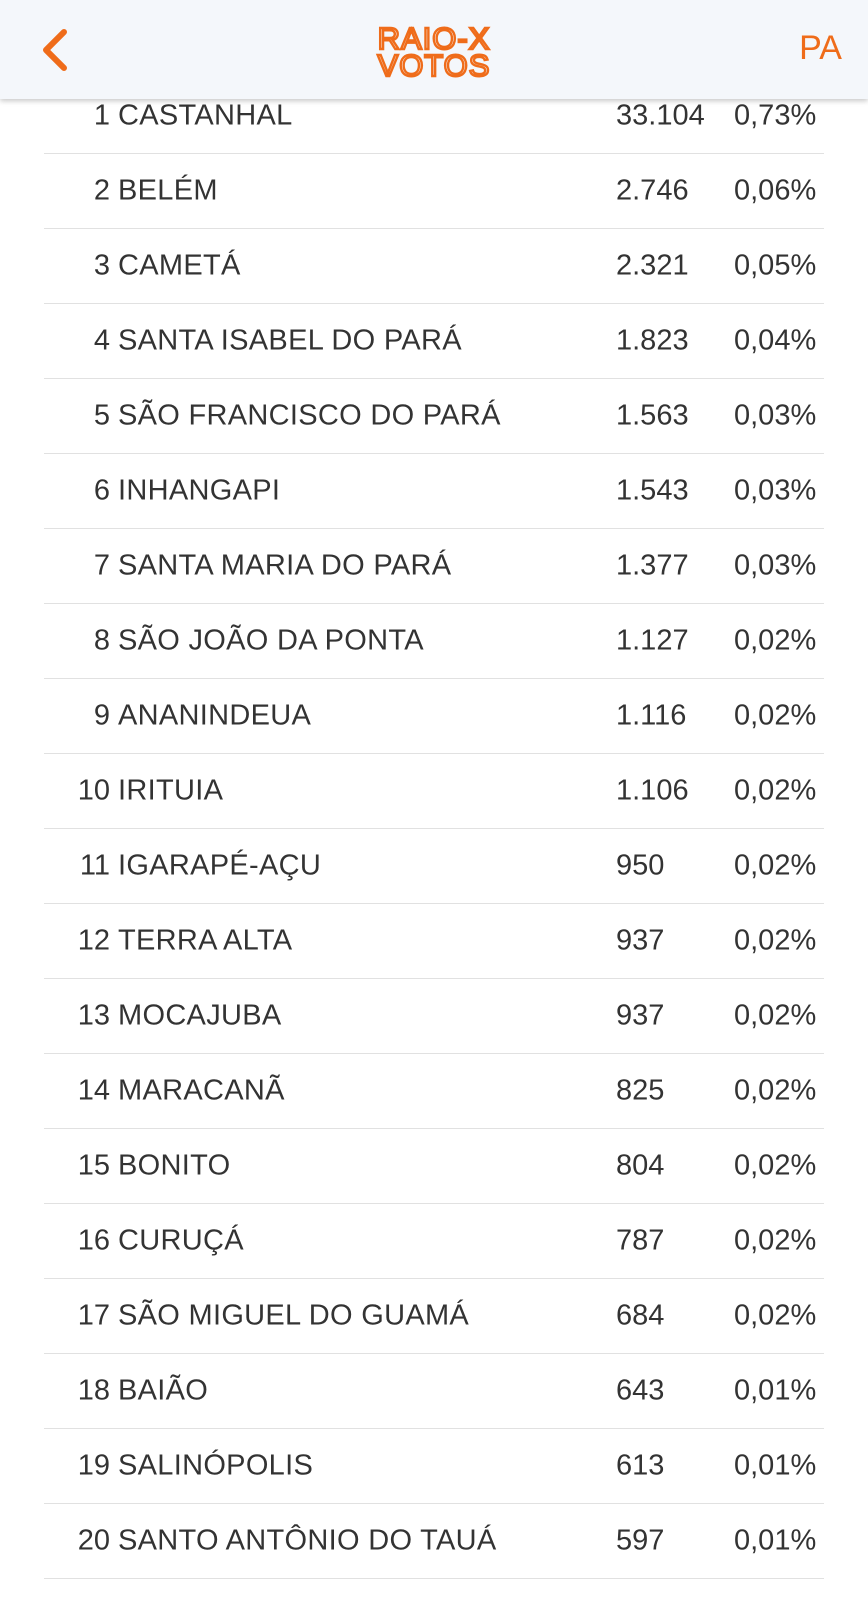 The image size is (868, 1600). What do you see at coordinates (434, 491) in the screenshot?
I see `table-row: 6 INHANGAPI 1.543 0,03%` at bounding box center [434, 491].